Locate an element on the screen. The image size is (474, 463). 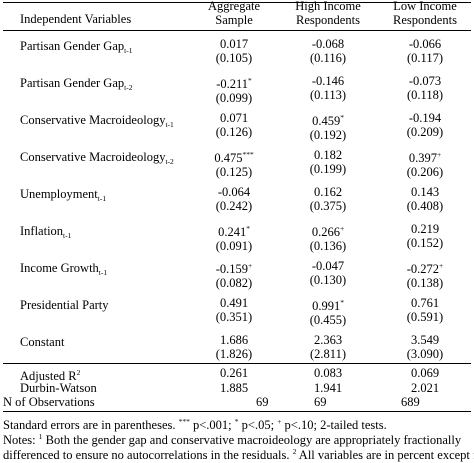
coefficient-cell: 0.491 (0.351) is located at coordinates (234, 310).